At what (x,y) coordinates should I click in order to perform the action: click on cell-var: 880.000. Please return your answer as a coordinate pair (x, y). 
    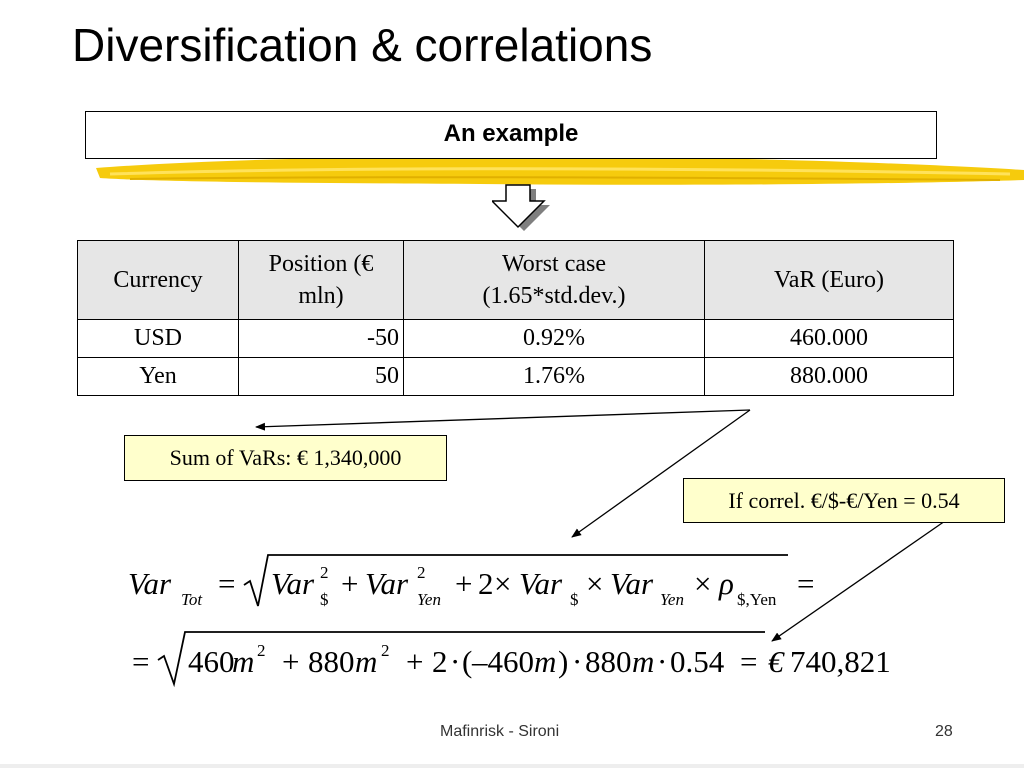
    Looking at the image, I should click on (829, 376).